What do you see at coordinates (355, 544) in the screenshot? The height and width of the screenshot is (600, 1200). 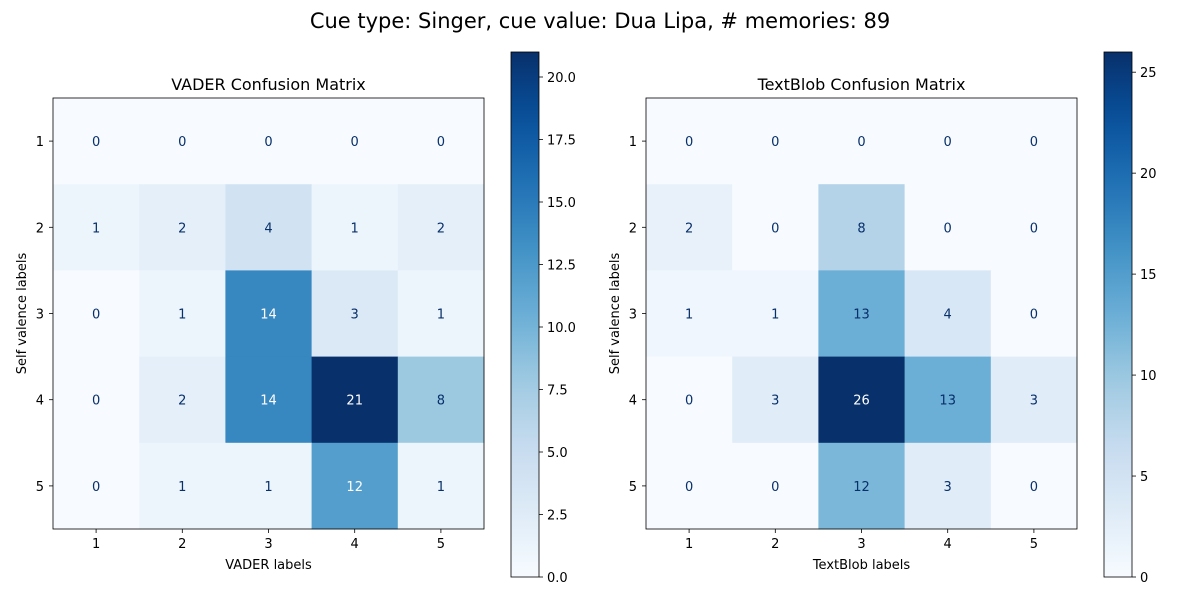 I see `chart1-x-tick-label: 4` at bounding box center [355, 544].